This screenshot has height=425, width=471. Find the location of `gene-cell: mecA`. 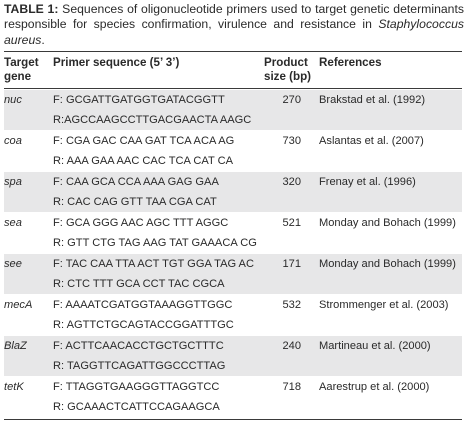

gene-cell: mecA is located at coordinates (18, 305).